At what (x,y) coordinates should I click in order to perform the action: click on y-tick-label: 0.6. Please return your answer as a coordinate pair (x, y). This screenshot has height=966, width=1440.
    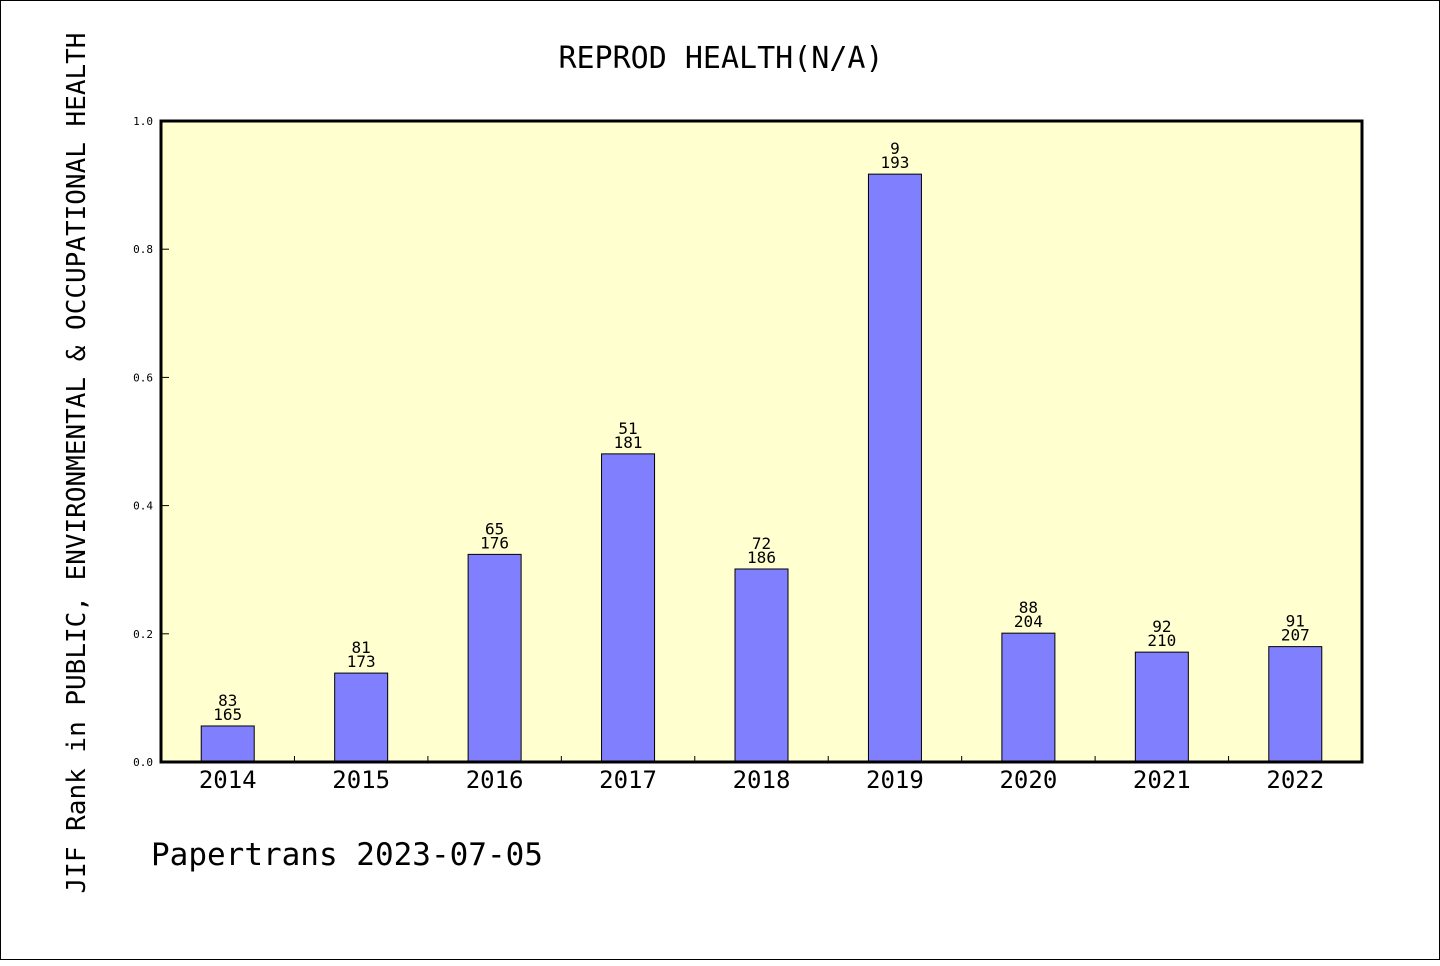
    Looking at the image, I should click on (143, 377).